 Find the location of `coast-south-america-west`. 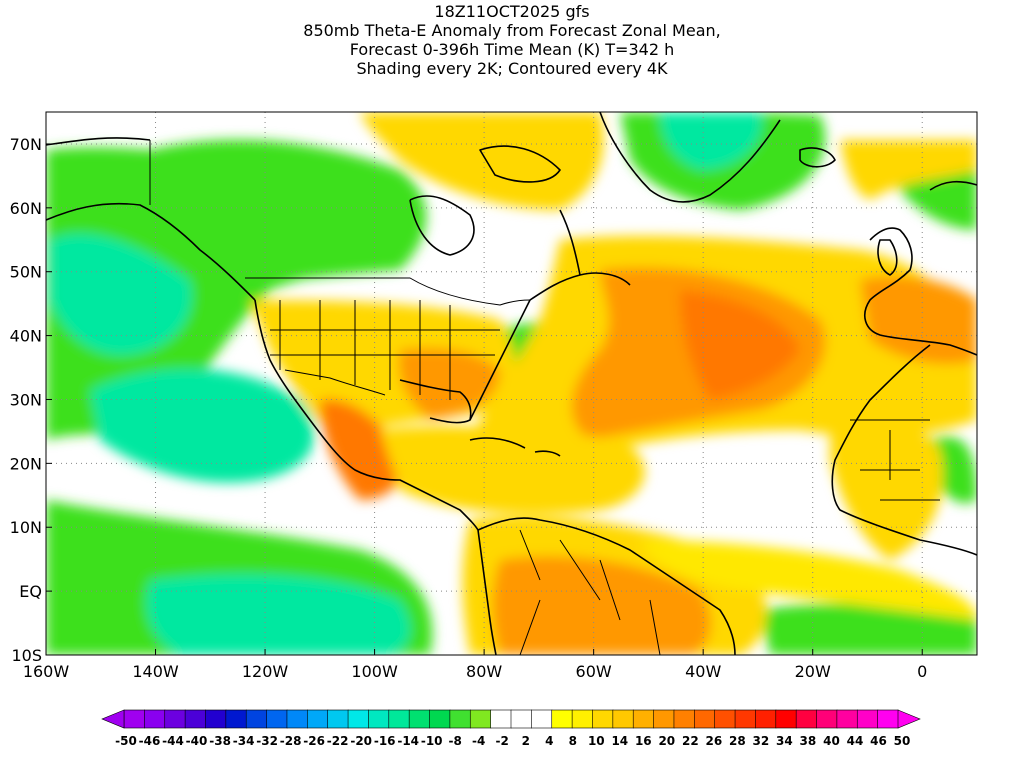

coast-south-america-west is located at coordinates (487, 592).